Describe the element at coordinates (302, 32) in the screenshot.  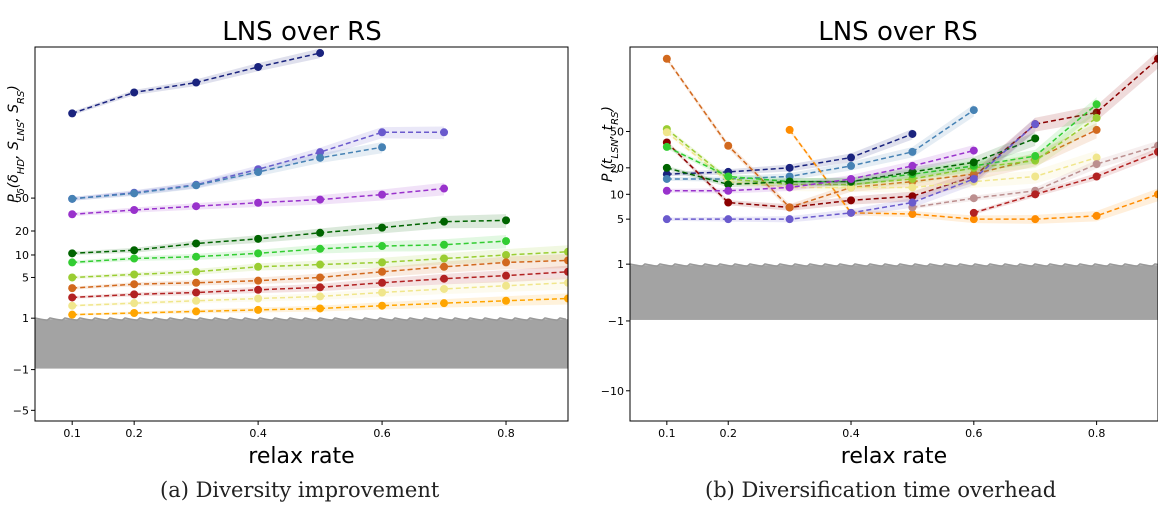
I see `chart-title: LNS over RS` at that location.